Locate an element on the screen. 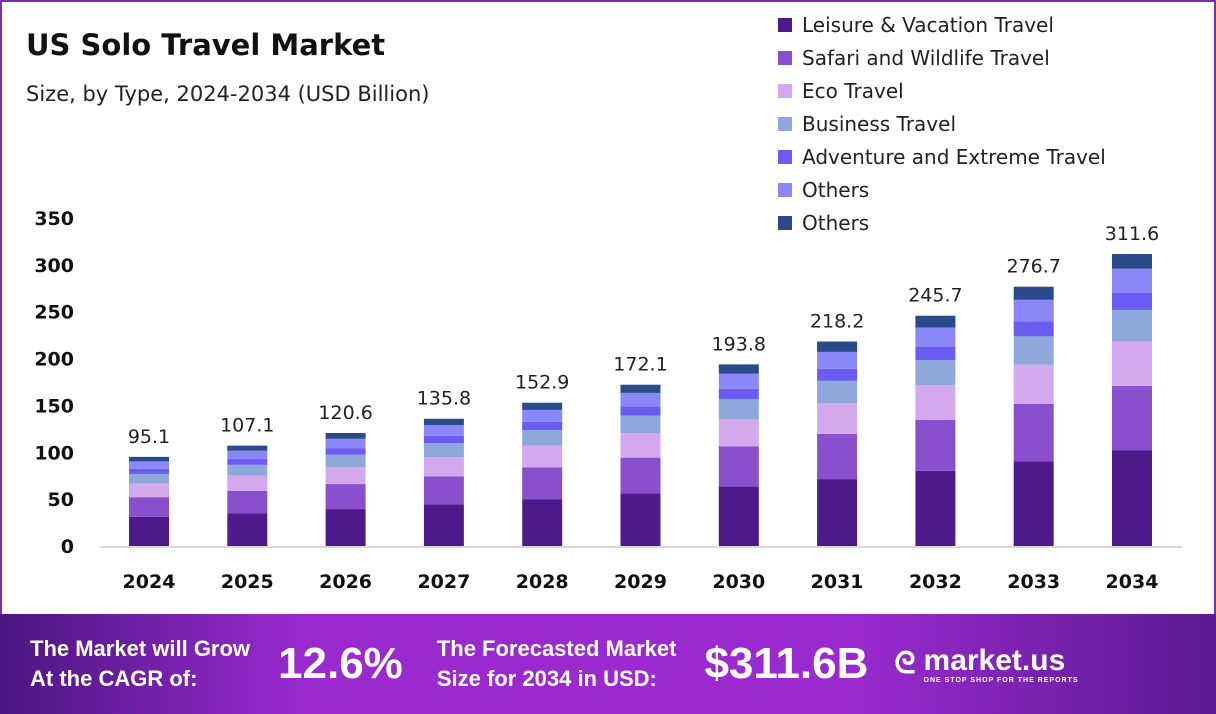 The image size is (1216, 714). legend-item: Adventure and Extreme Travel is located at coordinates (942, 156).